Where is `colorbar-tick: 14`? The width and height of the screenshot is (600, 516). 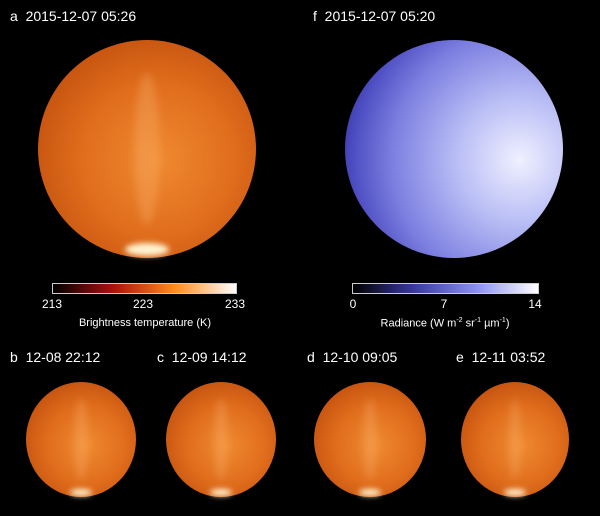
colorbar-tick: 14 is located at coordinates (535, 304).